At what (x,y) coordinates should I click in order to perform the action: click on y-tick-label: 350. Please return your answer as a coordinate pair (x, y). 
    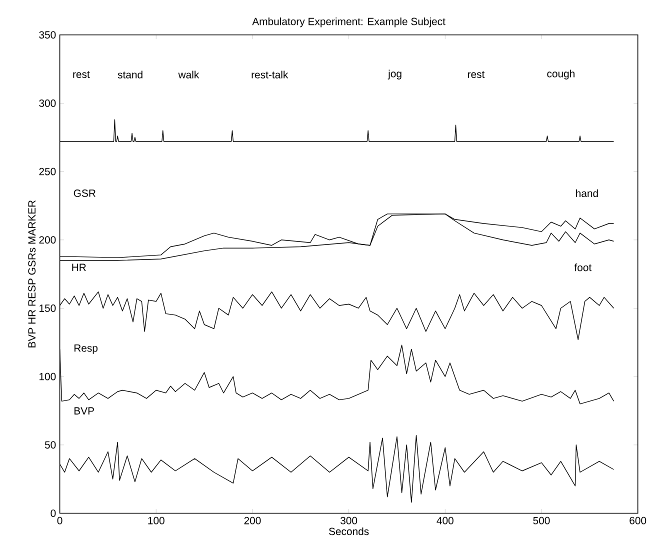
    Looking at the image, I should click on (47, 35).